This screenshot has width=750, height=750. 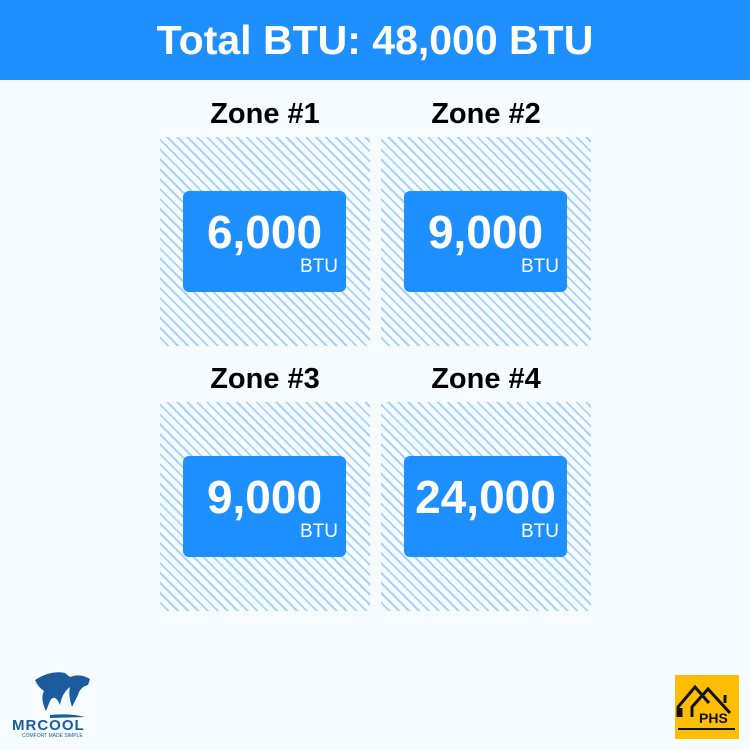 I want to click on zone-2-value: 9,000, so click(x=485, y=232).